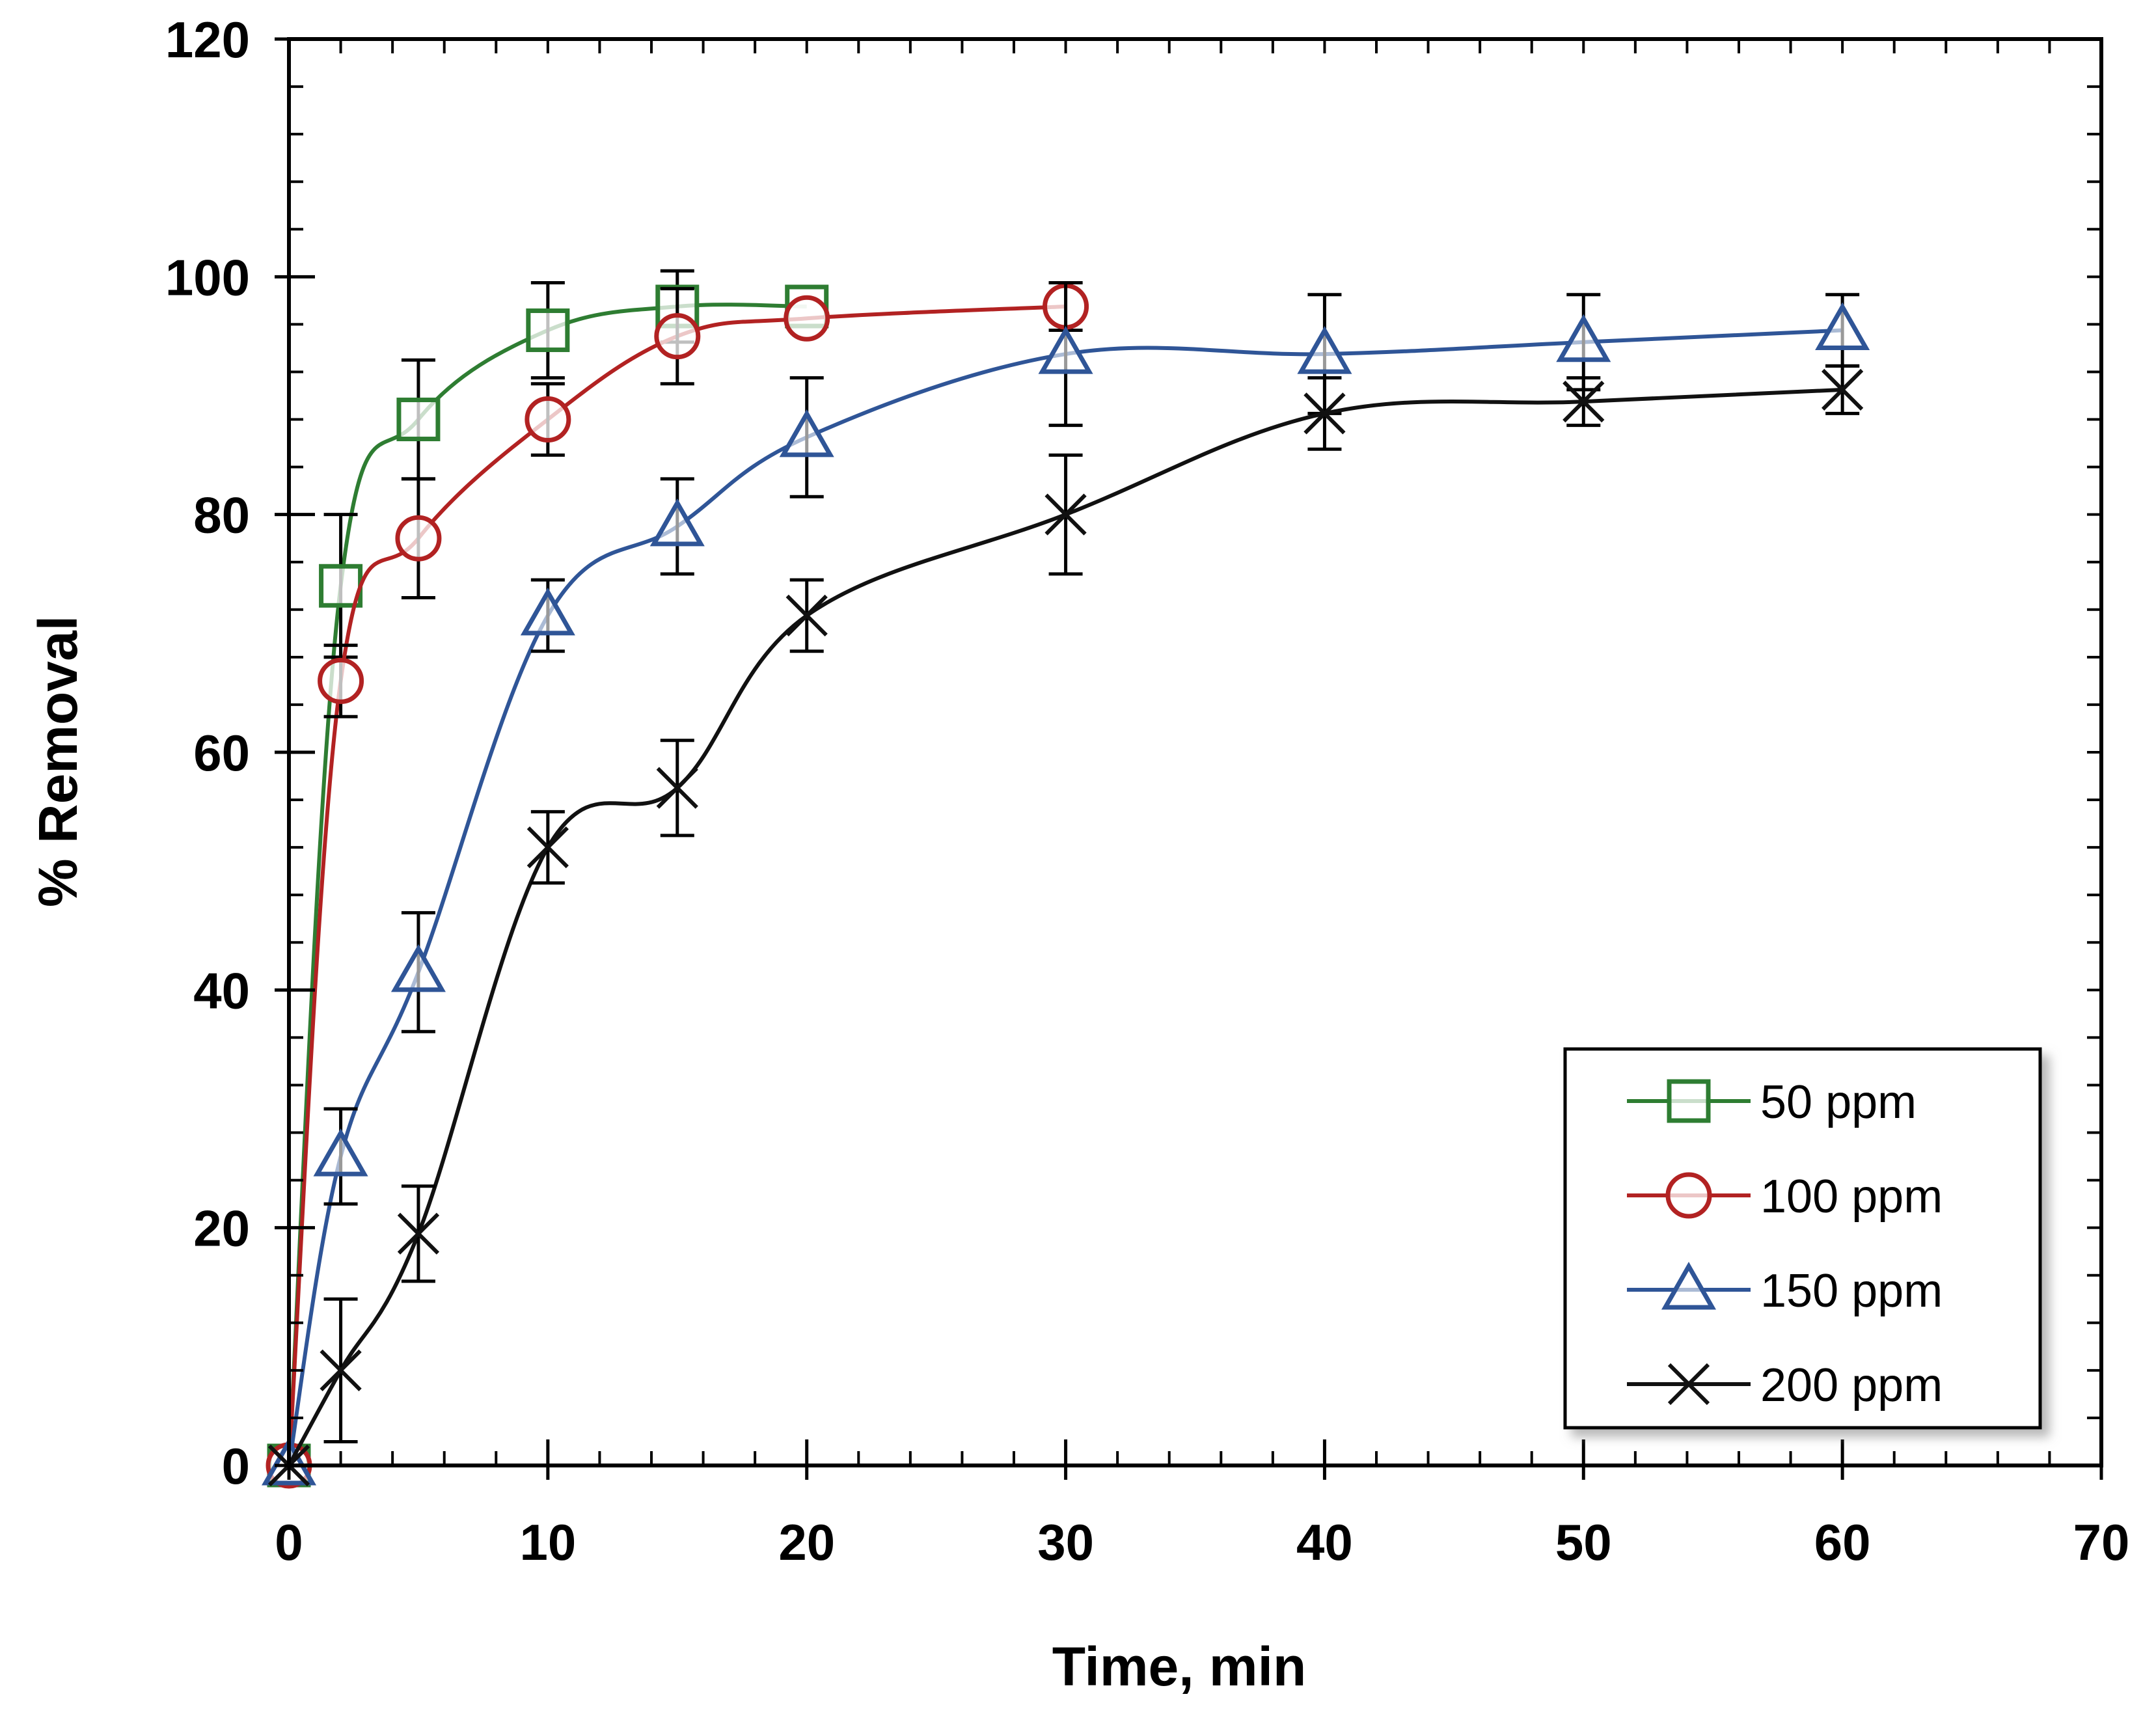 The width and height of the screenshot is (2156, 1716). I want to click on legend-item-100-ppm: 100 ppm, so click(1785, 1197).